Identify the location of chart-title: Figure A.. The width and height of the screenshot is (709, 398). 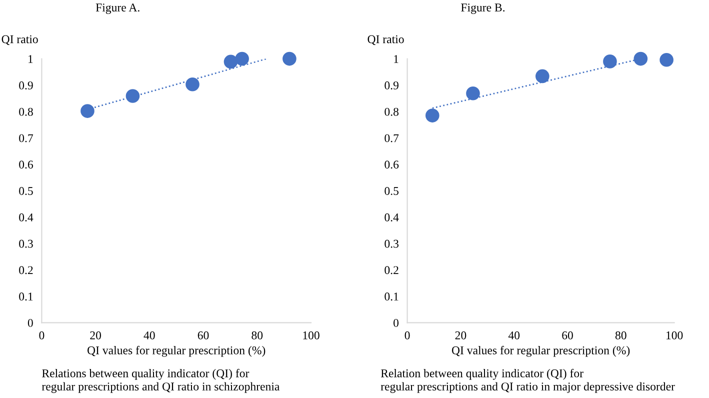
(118, 9).